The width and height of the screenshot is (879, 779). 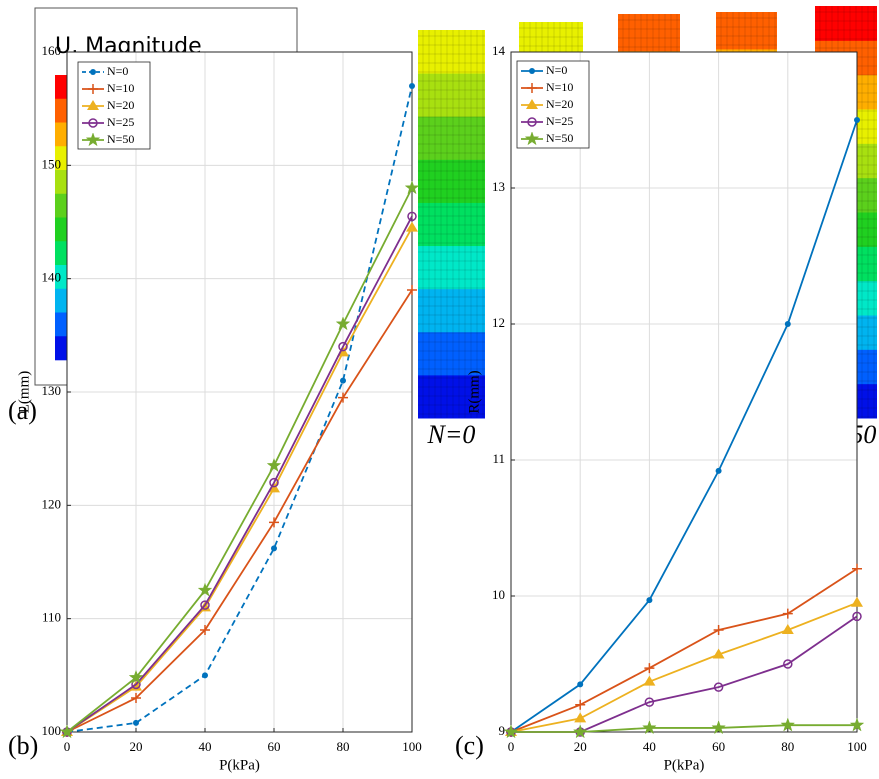 What do you see at coordinates (451, 224) in the screenshot?
I see `deformed-column` at bounding box center [451, 224].